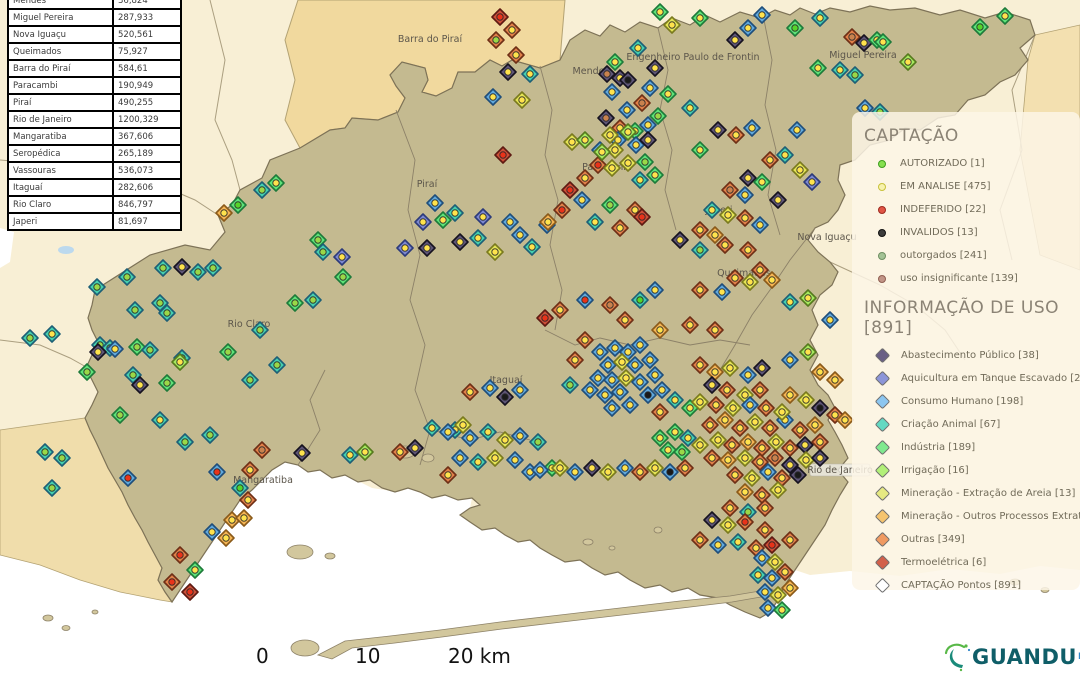  Describe the element at coordinates (1010, 657) in the screenshot. I see `guandu-logo: GUANDURJ` at that location.